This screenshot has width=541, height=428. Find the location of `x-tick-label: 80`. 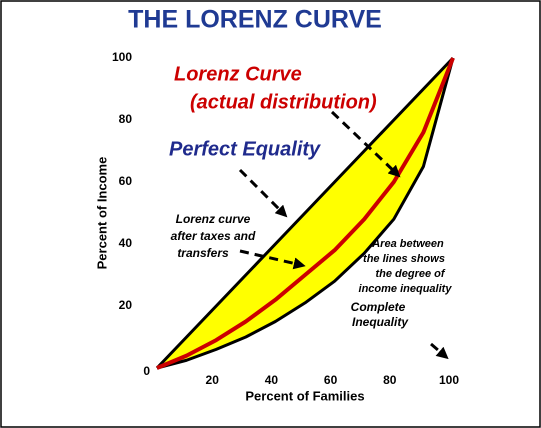

x-tick-label: 80 is located at coordinates (390, 380).